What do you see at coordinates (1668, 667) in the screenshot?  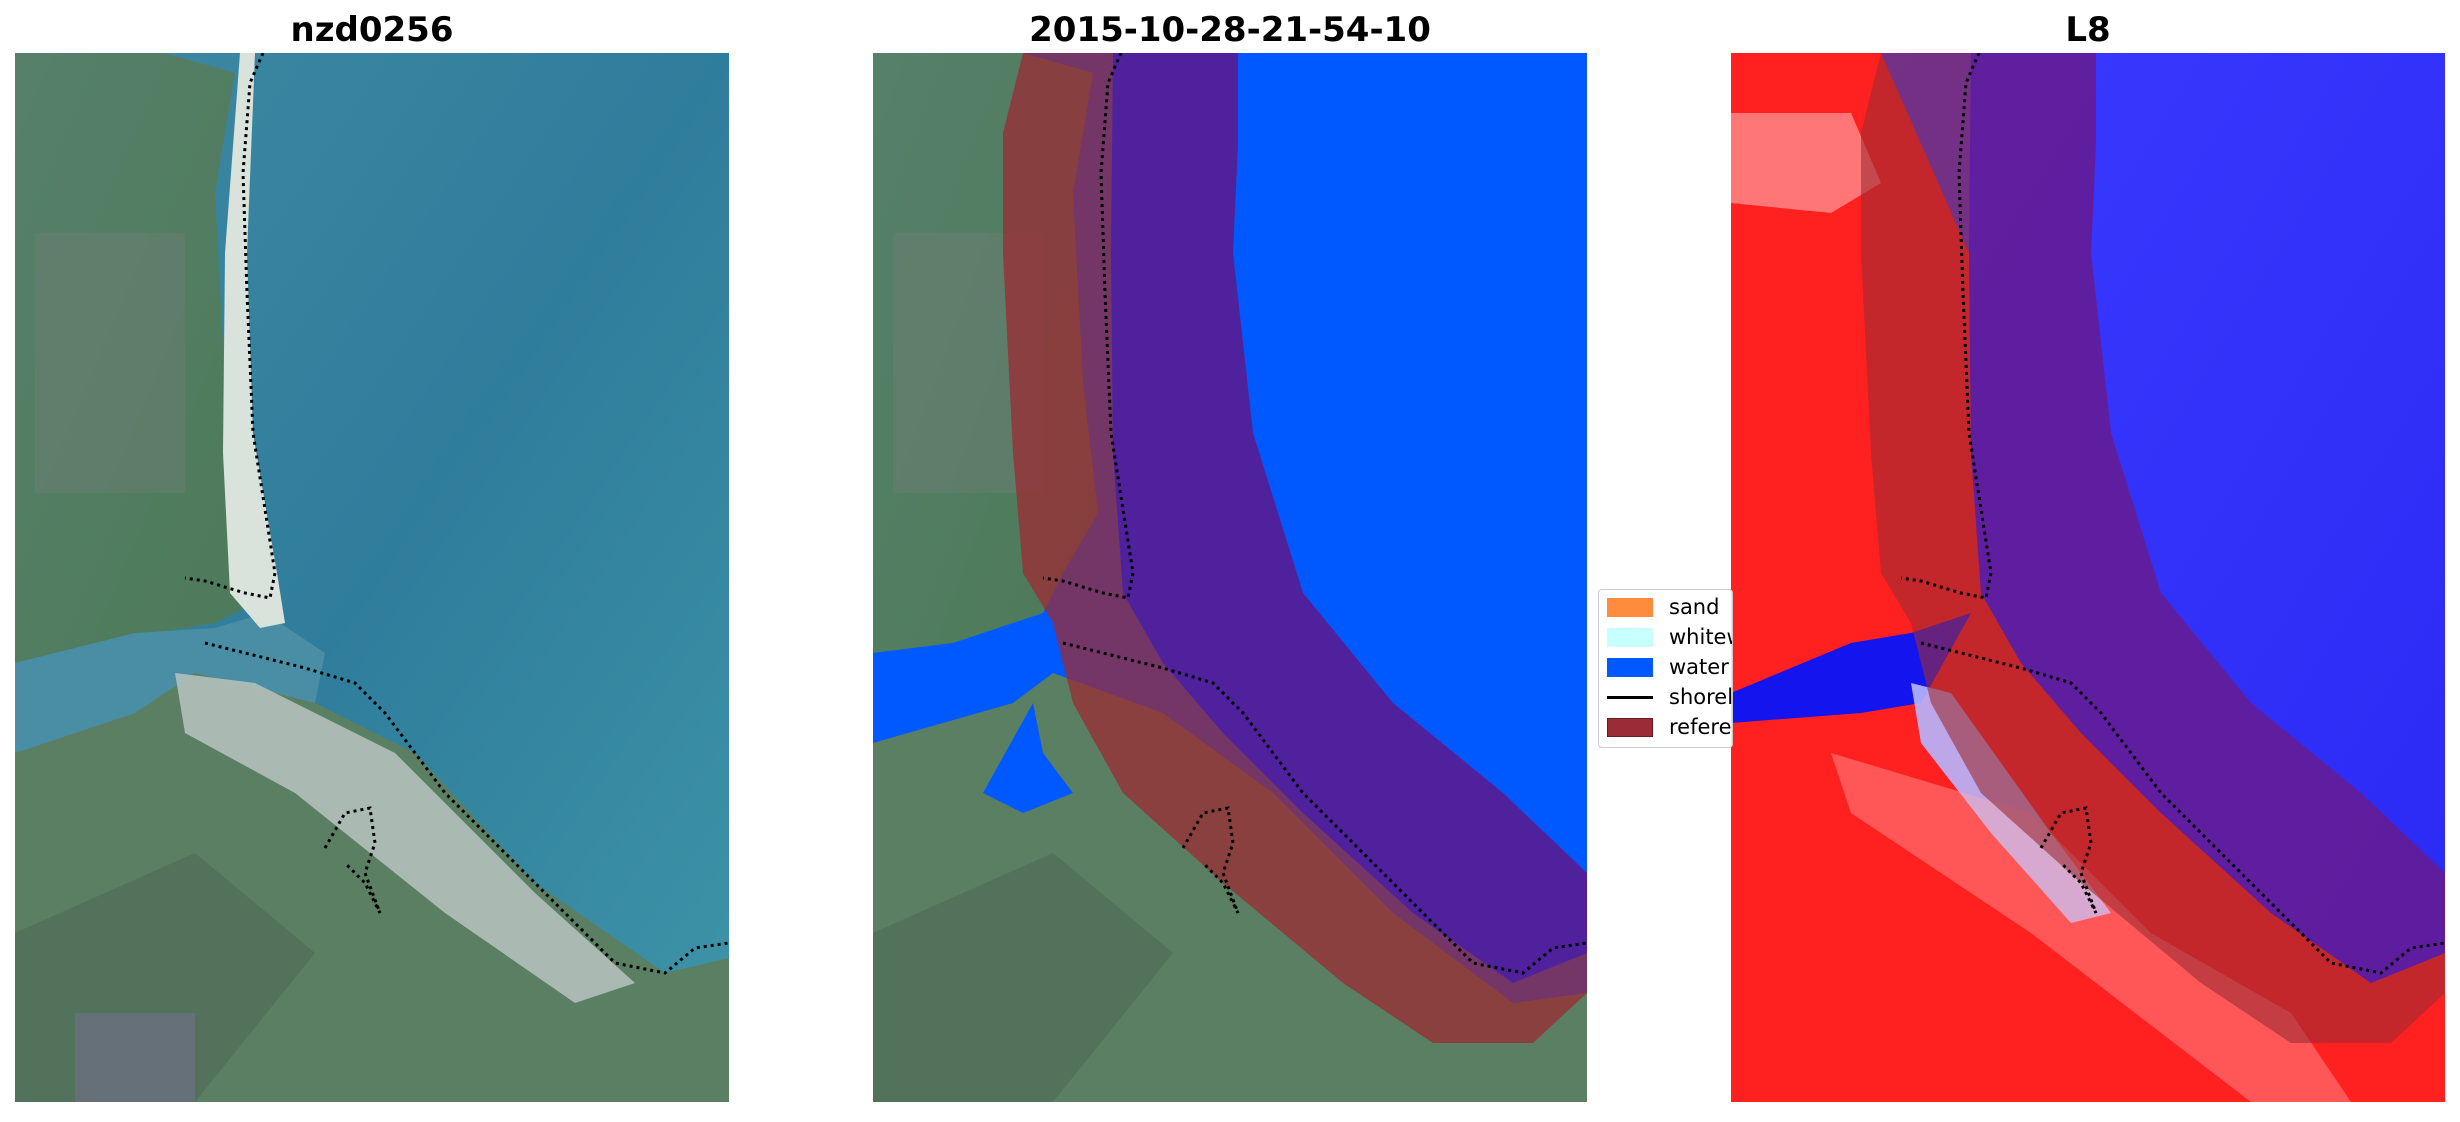 I see `legend-item-water: water` at bounding box center [1668, 667].